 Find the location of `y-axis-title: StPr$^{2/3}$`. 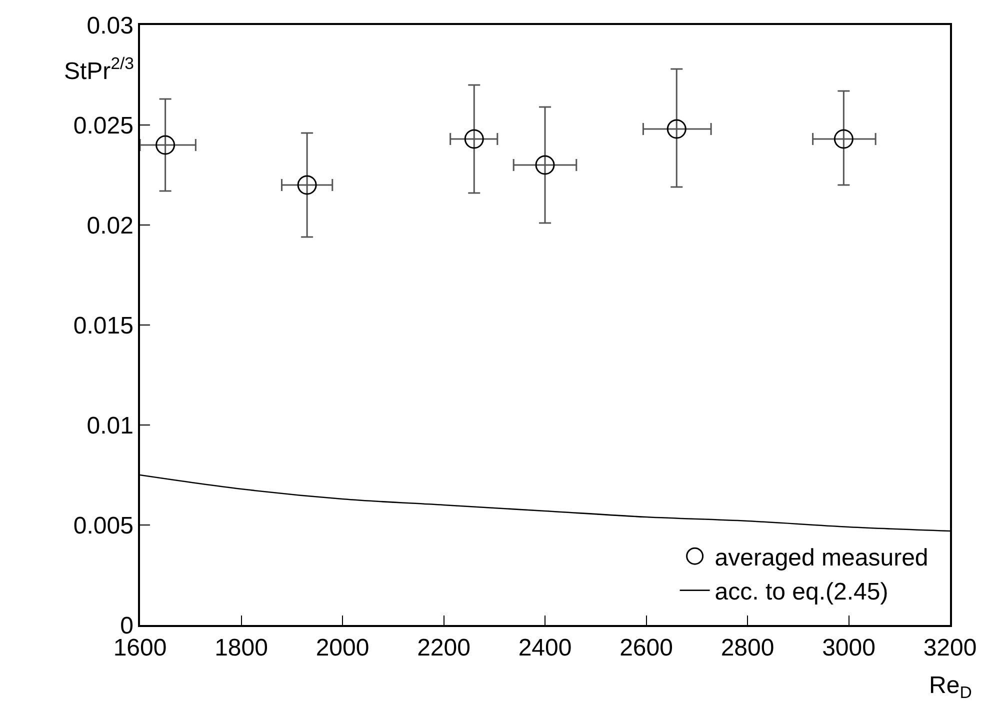

y-axis-title: StPr$^{2/3}$ is located at coordinates (99, 70).